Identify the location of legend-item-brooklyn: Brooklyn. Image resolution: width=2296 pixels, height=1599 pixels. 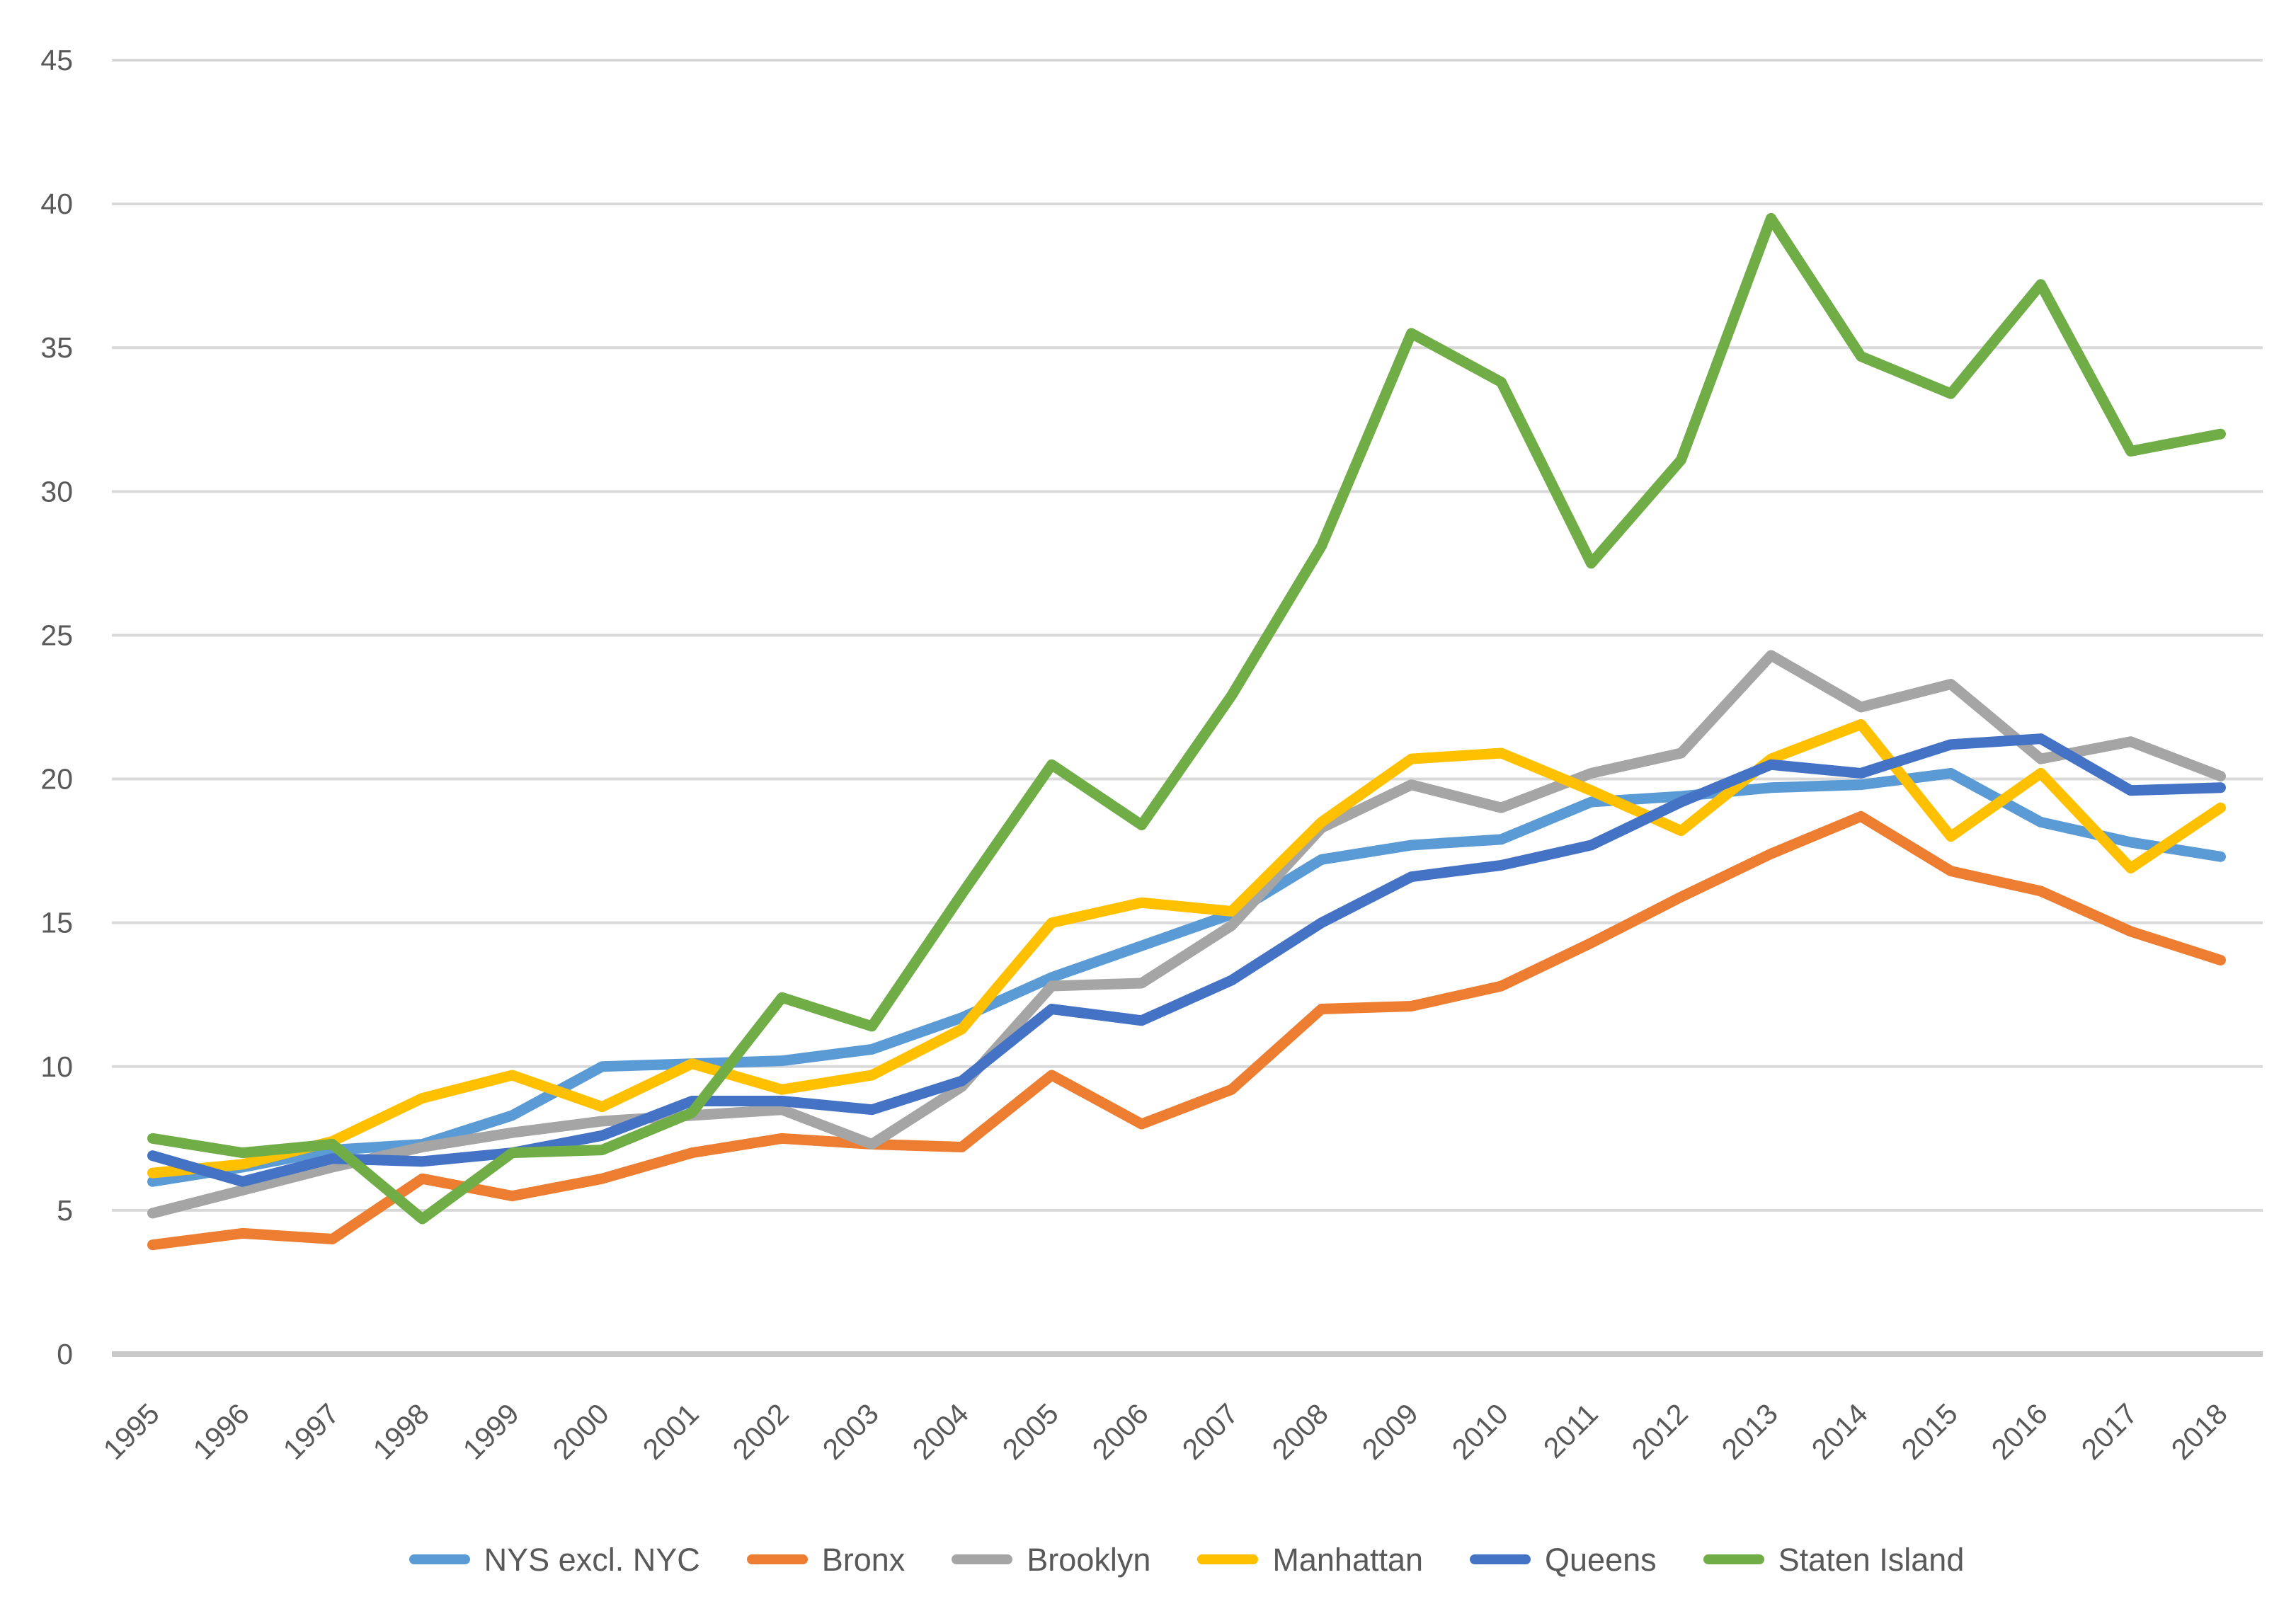
(1051, 1560).